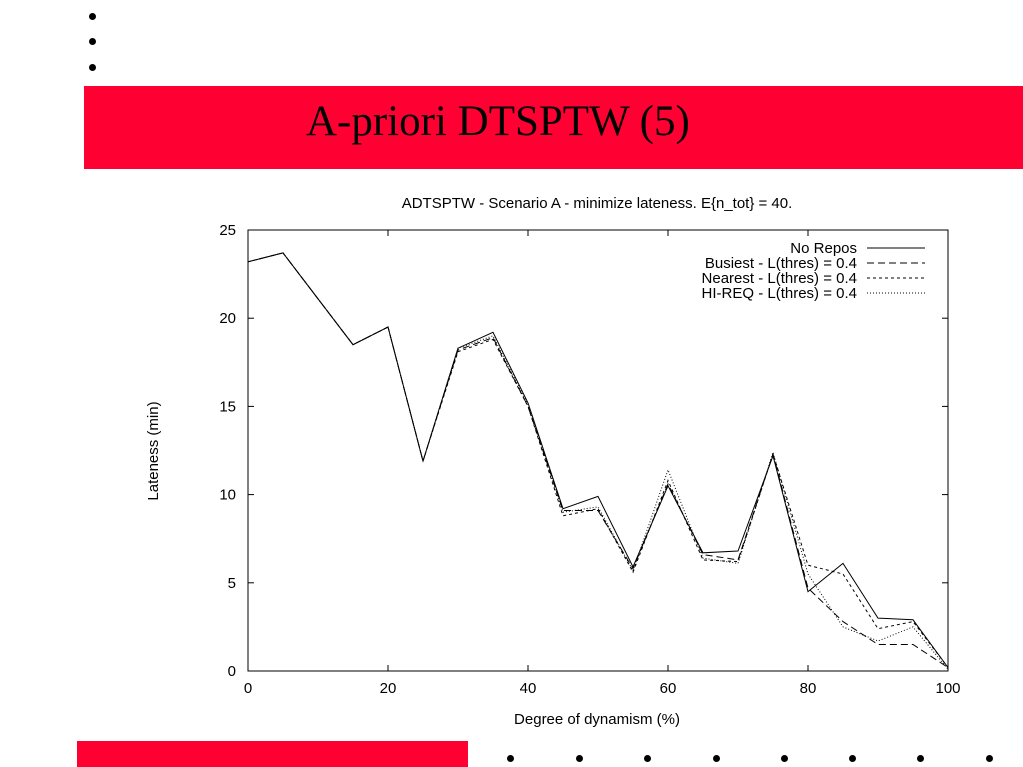  Describe the element at coordinates (779, 293) in the screenshot. I see `legend-label: HI-REQ - L(thres) = 0.4` at that location.